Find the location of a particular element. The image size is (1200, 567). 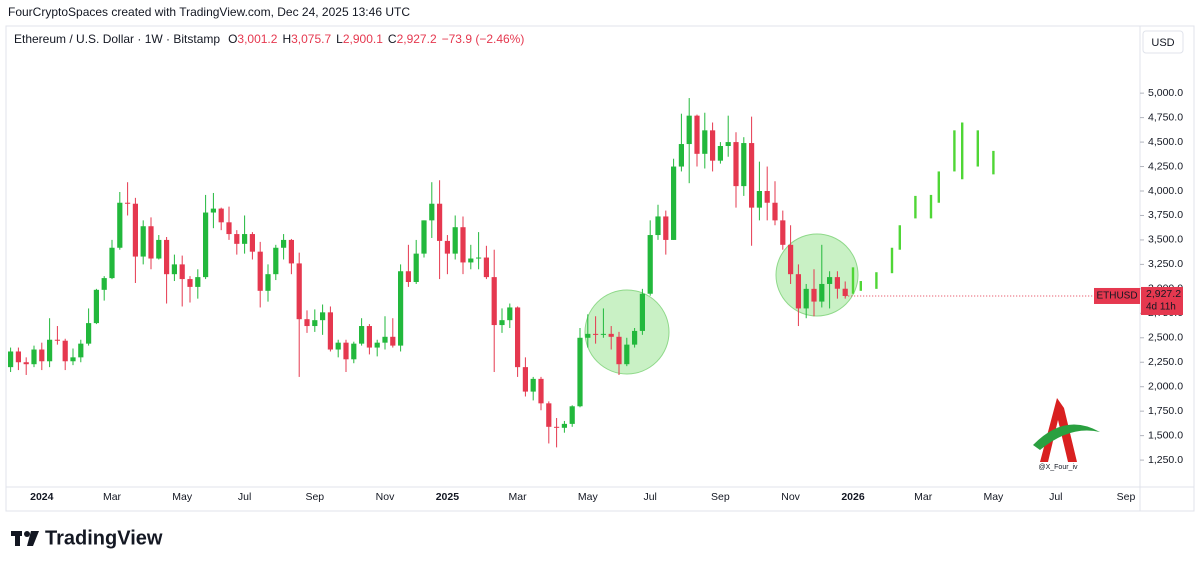

legend-value: 3,075.7 is located at coordinates (311, 39).